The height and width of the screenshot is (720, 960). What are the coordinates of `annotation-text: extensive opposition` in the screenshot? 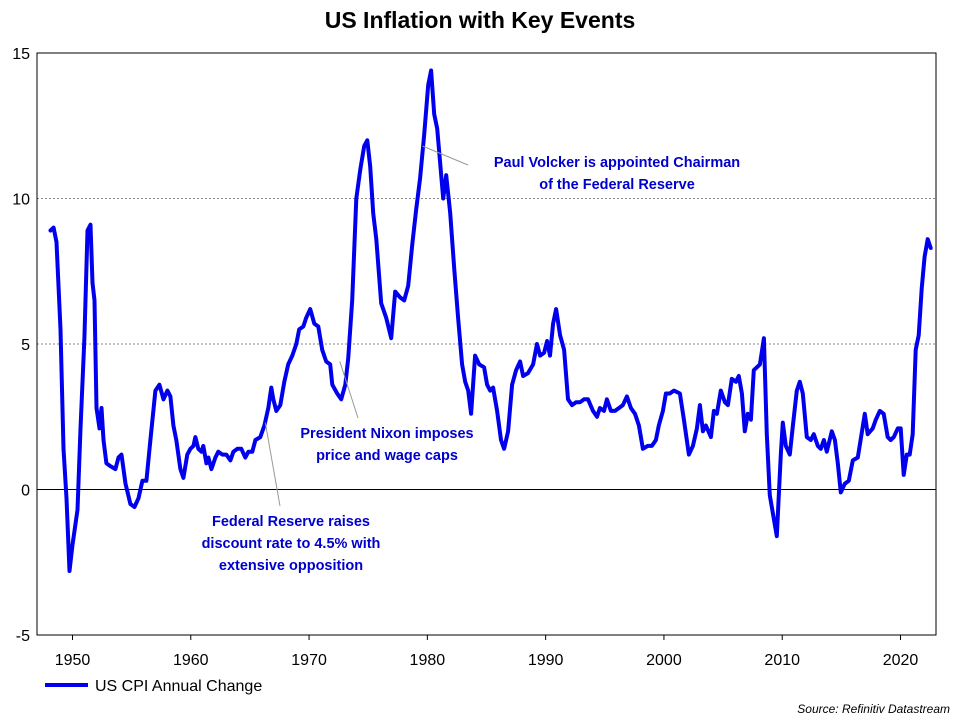 It's located at (291, 566).